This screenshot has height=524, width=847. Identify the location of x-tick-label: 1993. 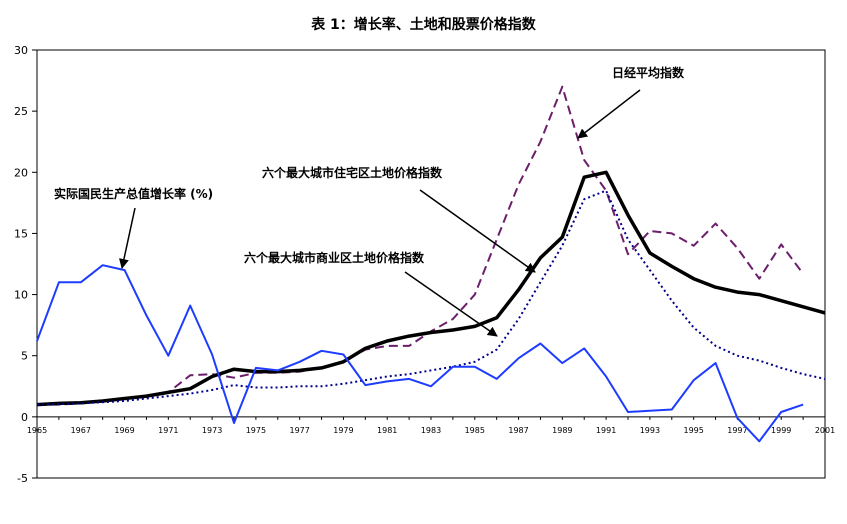
(650, 430).